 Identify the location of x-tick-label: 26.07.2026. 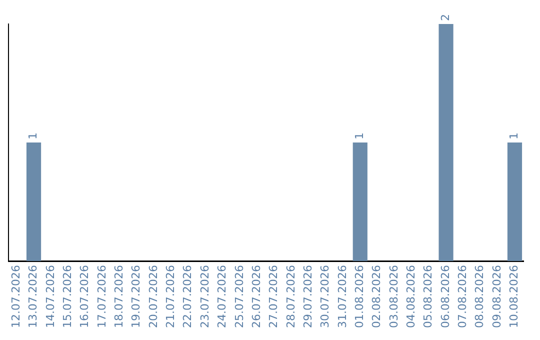
(256, 296).